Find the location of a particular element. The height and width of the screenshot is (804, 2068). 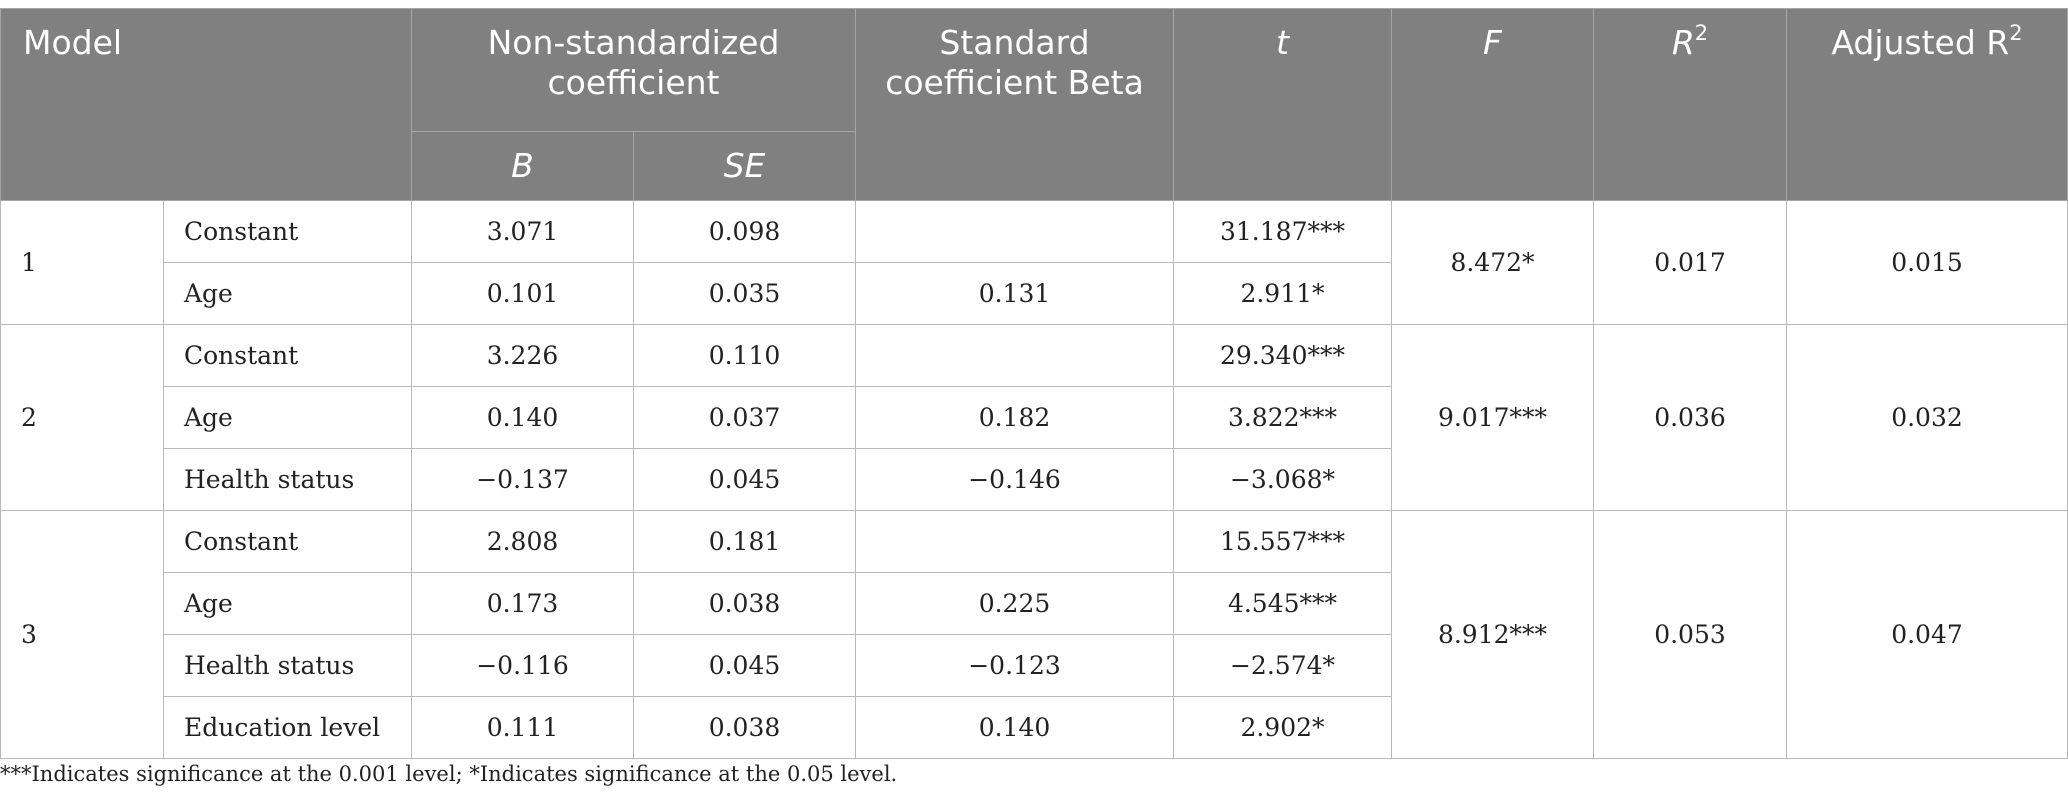

value-se: 0.181 is located at coordinates (744, 541).